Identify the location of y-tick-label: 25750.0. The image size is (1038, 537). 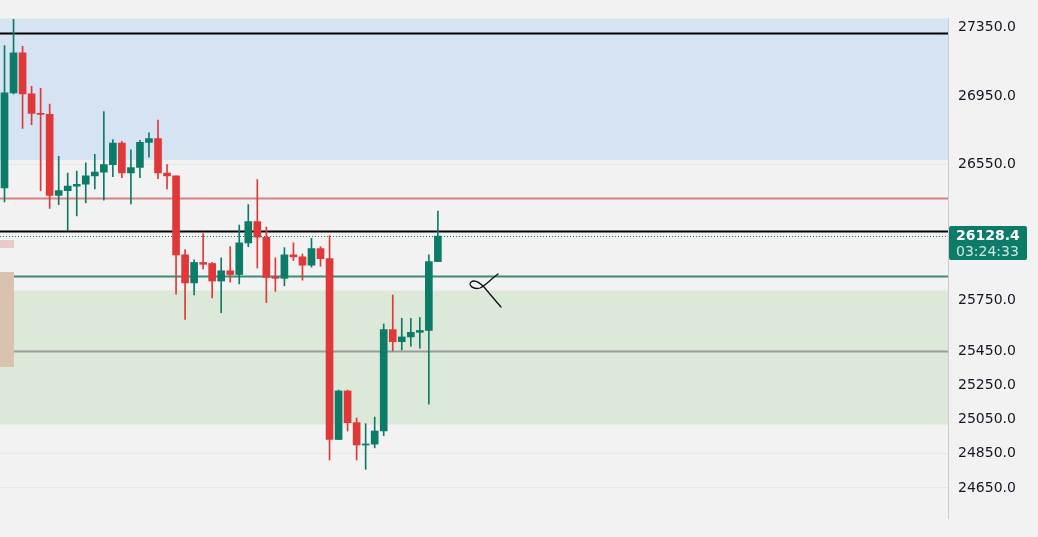
(987, 299).